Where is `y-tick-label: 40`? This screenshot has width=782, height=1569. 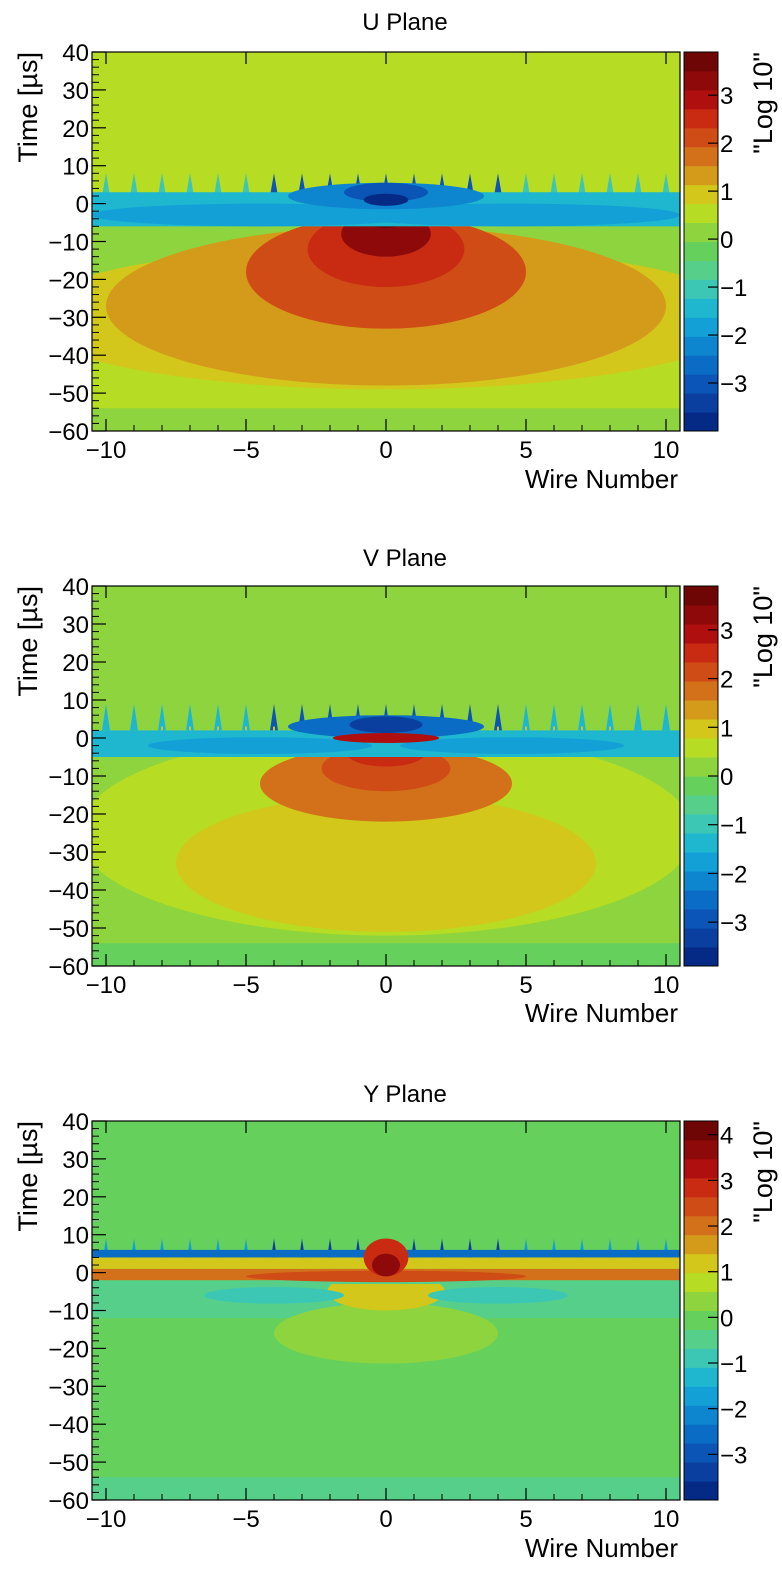 y-tick-label: 40 is located at coordinates (75, 1122).